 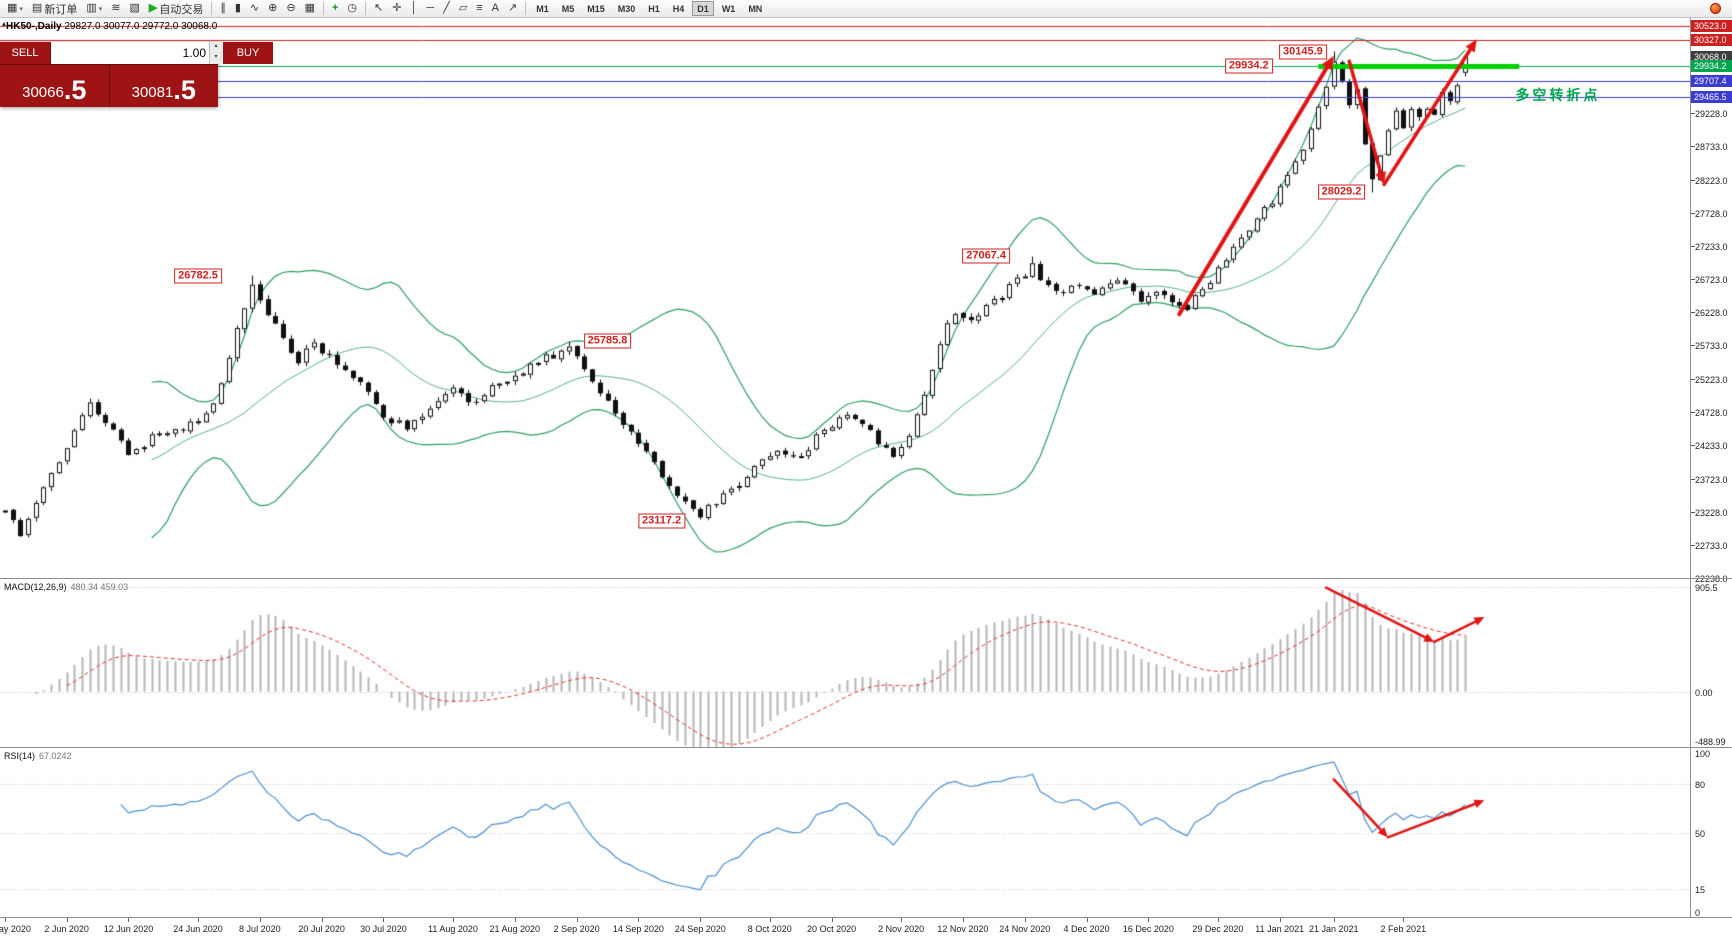 I want to click on trendline-icon: ╱, so click(x=446, y=9).